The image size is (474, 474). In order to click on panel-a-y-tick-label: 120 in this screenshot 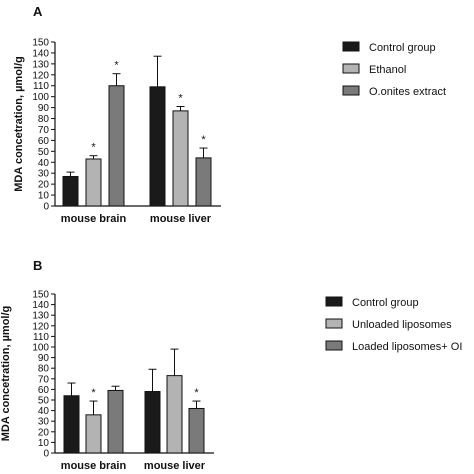, I will do `click(40, 75)`.